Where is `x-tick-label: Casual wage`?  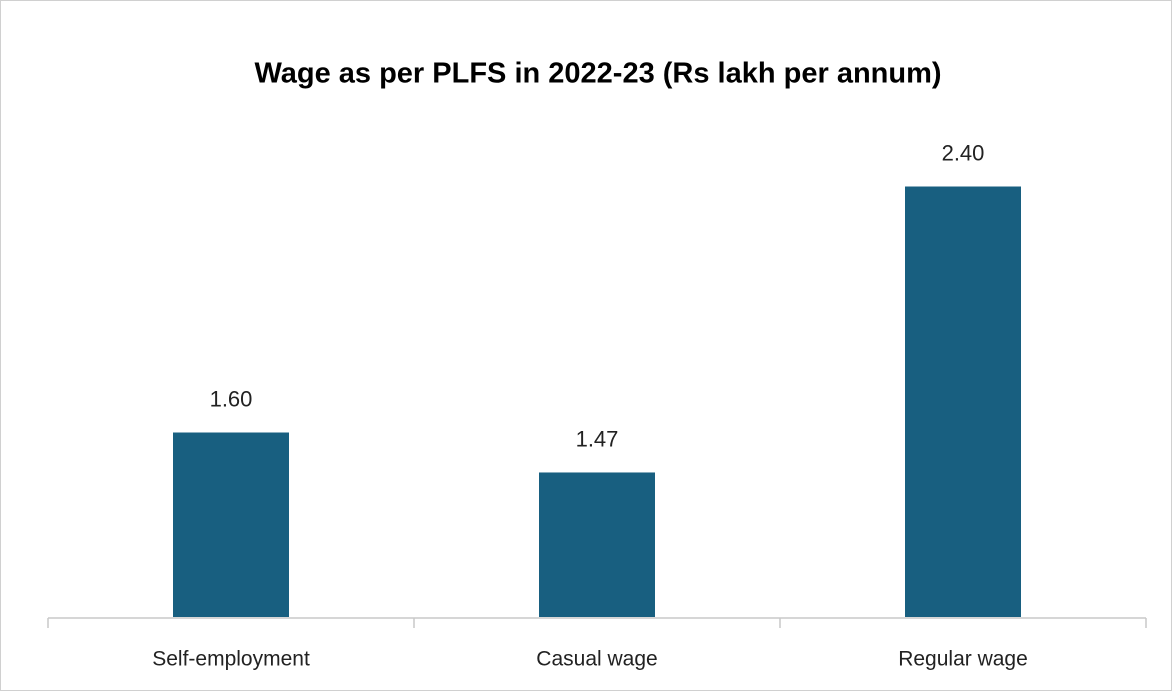
x-tick-label: Casual wage is located at coordinates (596, 659).